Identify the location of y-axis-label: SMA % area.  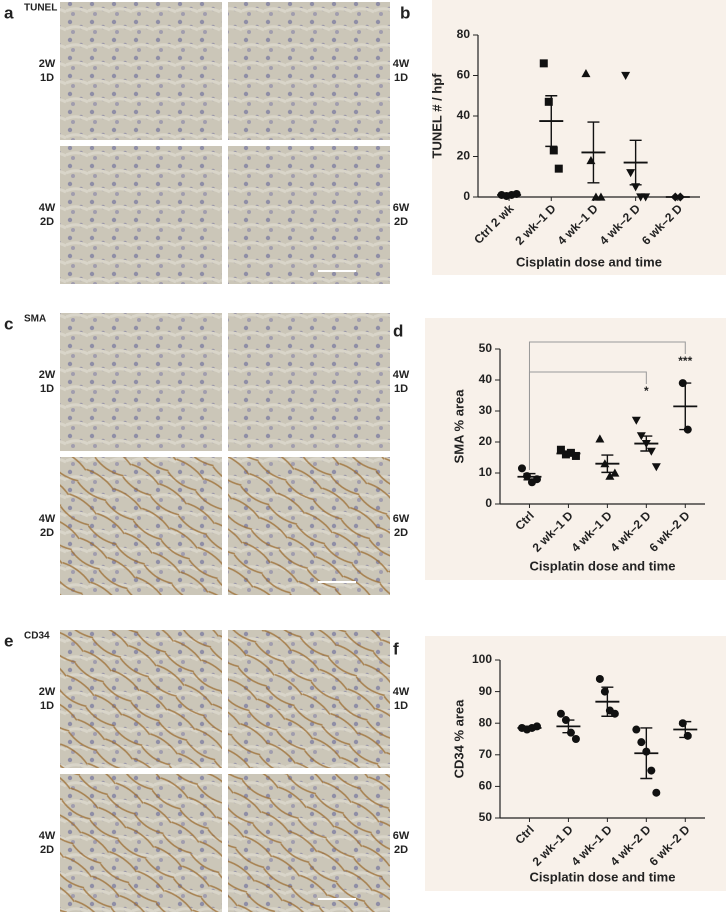
(458, 426).